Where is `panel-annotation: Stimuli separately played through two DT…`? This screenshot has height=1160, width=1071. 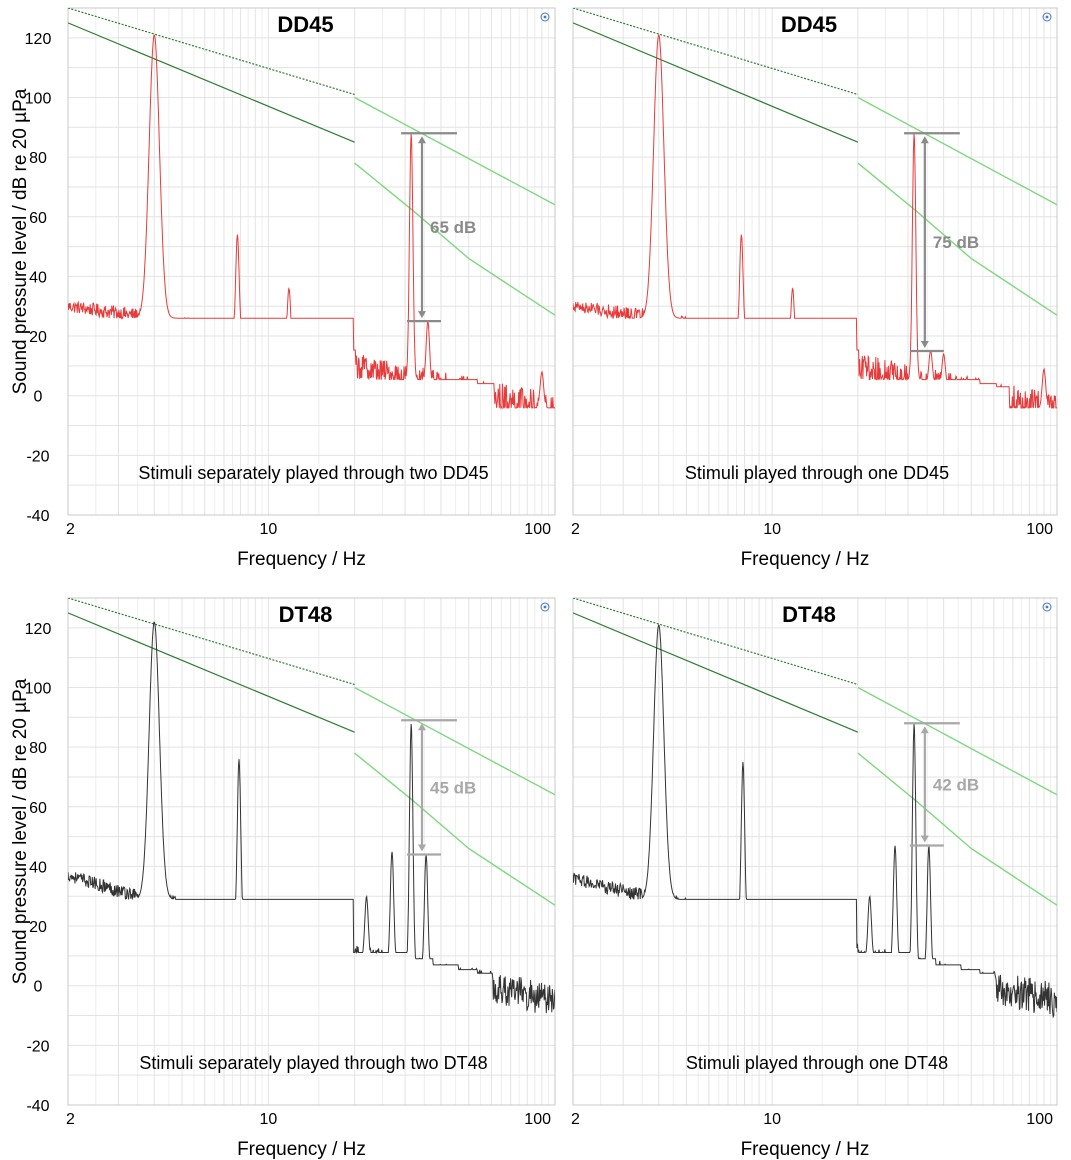
panel-annotation: Stimuli separately played through two DT… is located at coordinates (313, 1063).